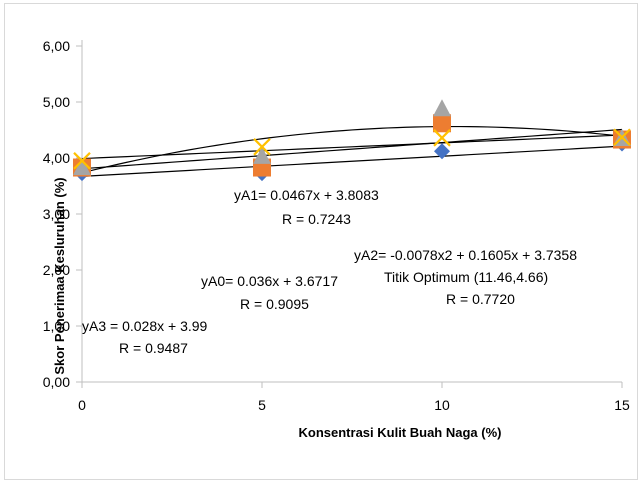 The width and height of the screenshot is (643, 484). I want to click on data-point-a1, so click(442, 123).